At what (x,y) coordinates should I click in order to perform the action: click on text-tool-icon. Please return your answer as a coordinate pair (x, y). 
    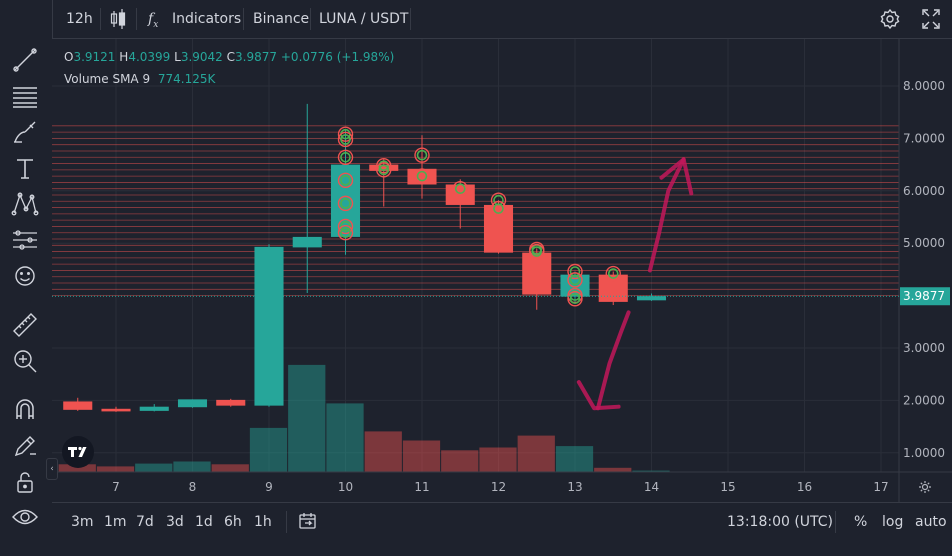
    Looking at the image, I should click on (25, 168).